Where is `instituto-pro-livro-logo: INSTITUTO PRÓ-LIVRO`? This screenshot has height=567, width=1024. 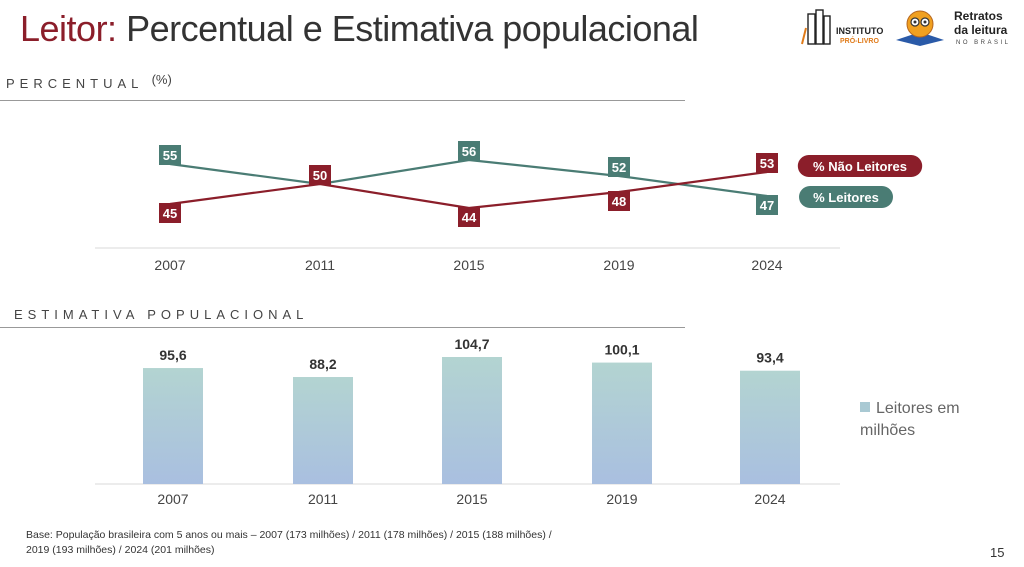 instituto-pro-livro-logo: INSTITUTO PRÓ-LIVRO is located at coordinates (842, 27).